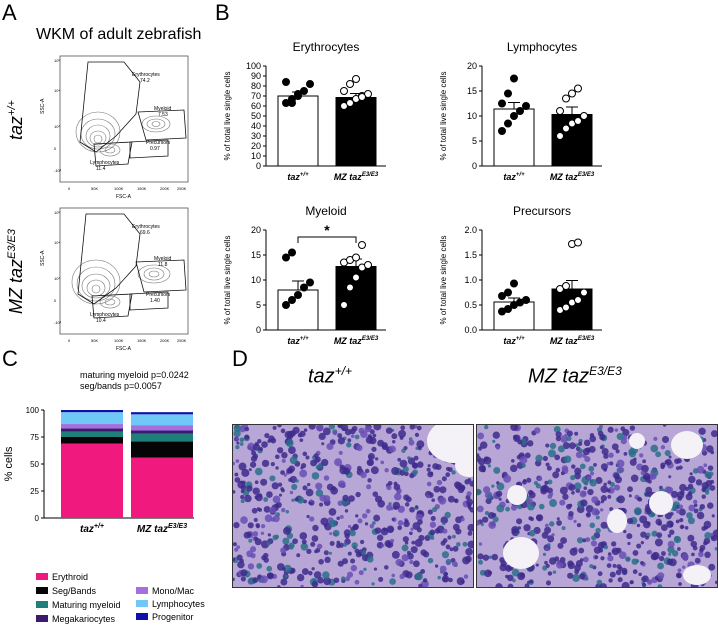  I want to click on y-tick-label: 1.5, so click(470, 255).